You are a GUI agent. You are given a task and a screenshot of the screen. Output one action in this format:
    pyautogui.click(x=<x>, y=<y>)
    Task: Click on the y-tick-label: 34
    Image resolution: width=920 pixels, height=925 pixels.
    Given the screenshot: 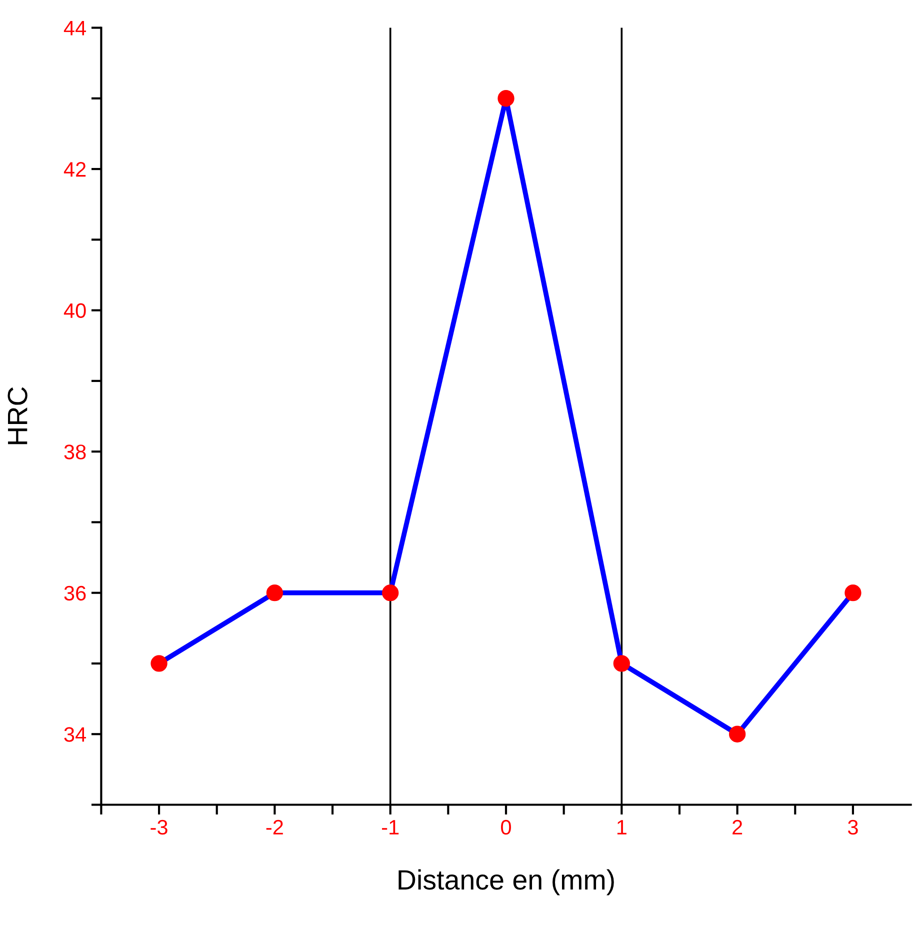 What is the action you would take?
    pyautogui.click(x=75, y=734)
    